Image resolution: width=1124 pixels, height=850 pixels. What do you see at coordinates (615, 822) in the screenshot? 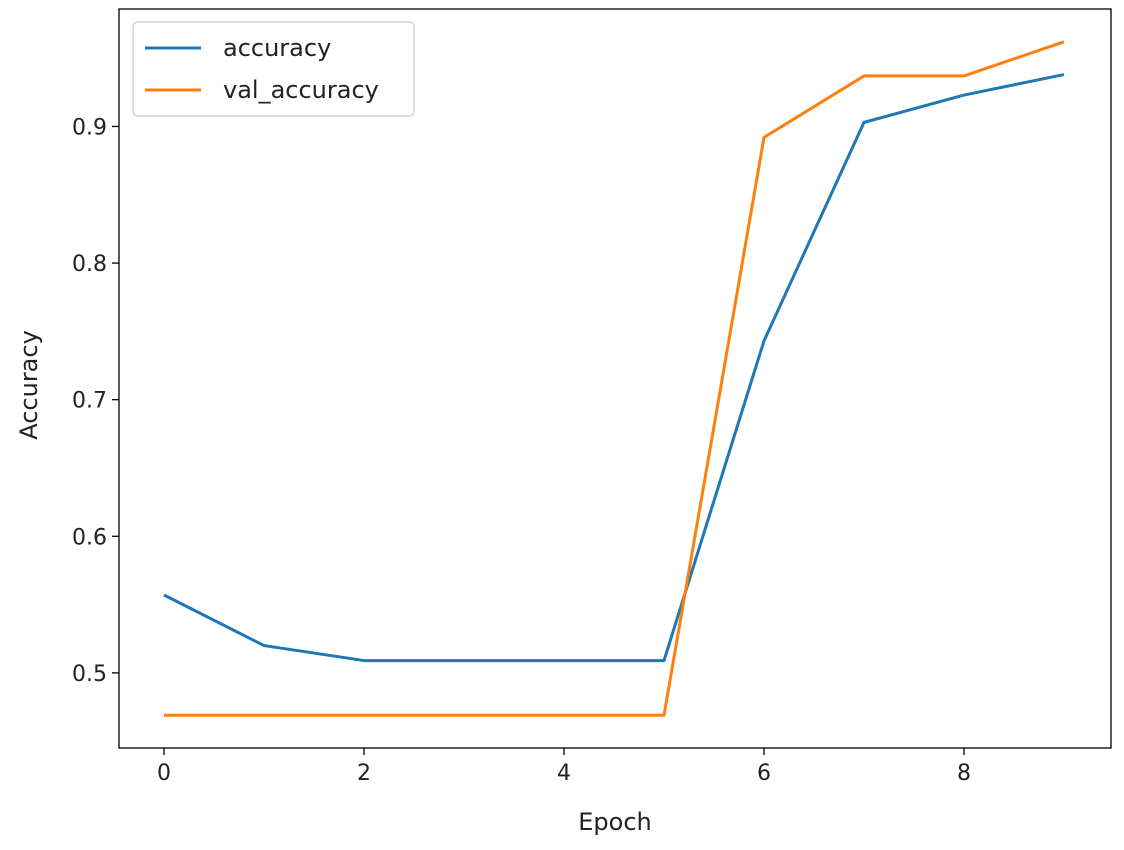
I see `x-axis-label: Epoch` at bounding box center [615, 822].